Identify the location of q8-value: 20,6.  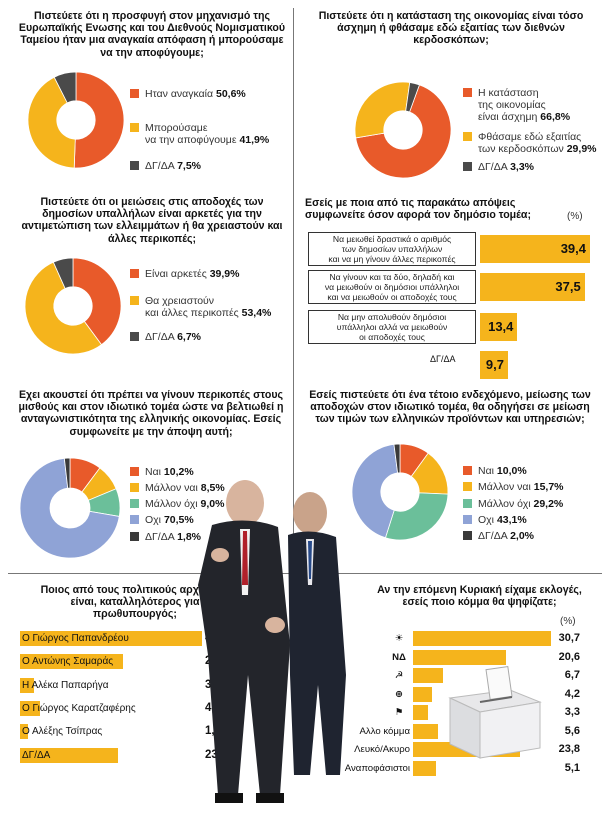
(569, 656).